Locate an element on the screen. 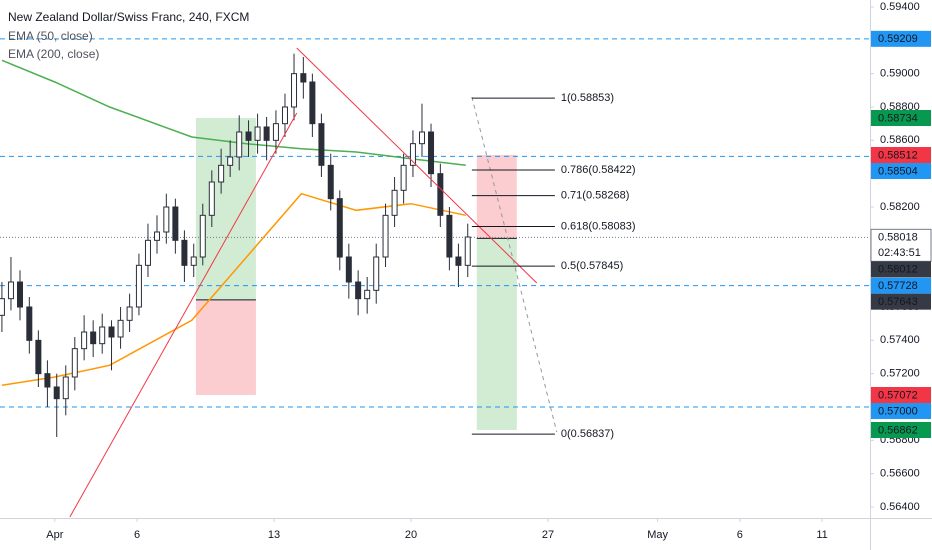  fib-label: 0.5(0.57845) is located at coordinates (592, 266).